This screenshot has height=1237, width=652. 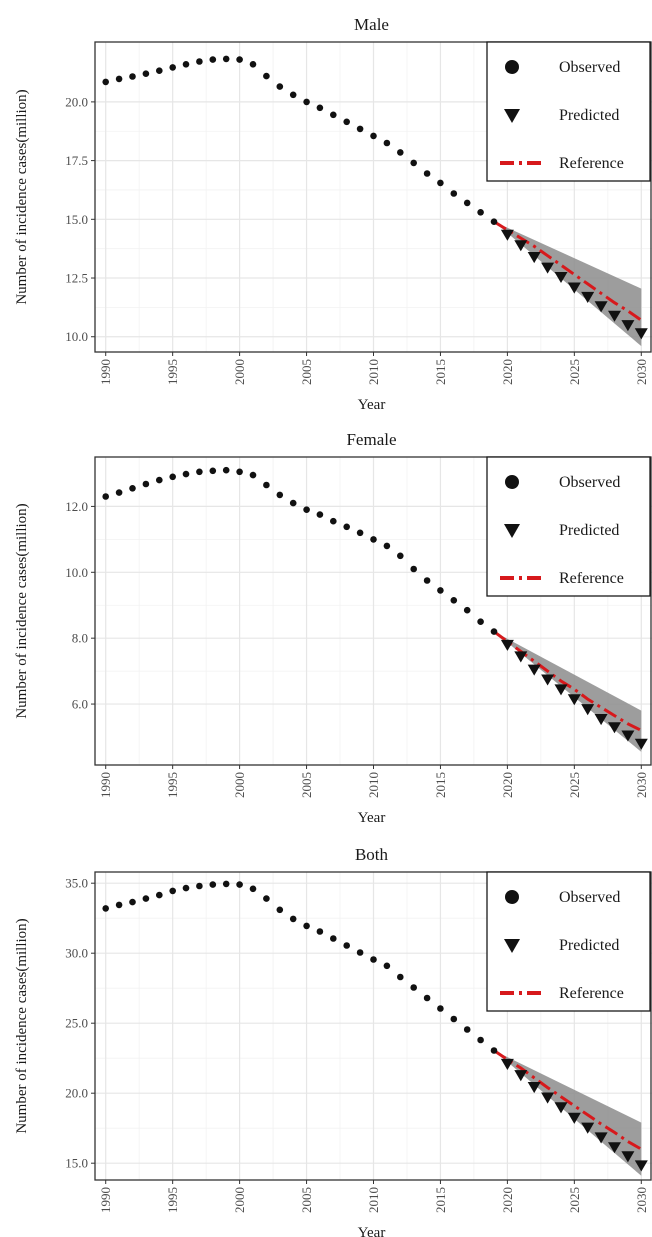 What do you see at coordinates (589, 482) in the screenshot?
I see `legend-observed-label: Observed` at bounding box center [589, 482].